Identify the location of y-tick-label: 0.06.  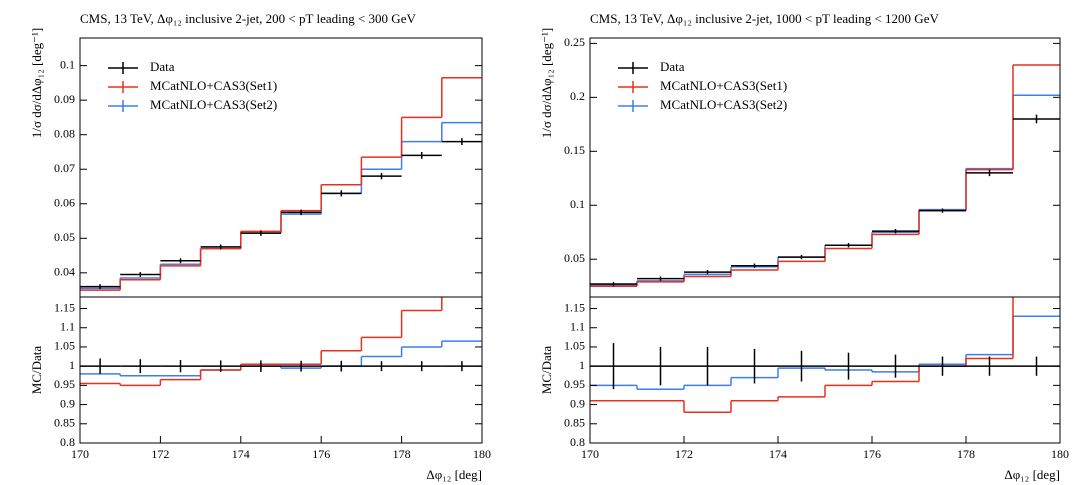
(64, 203).